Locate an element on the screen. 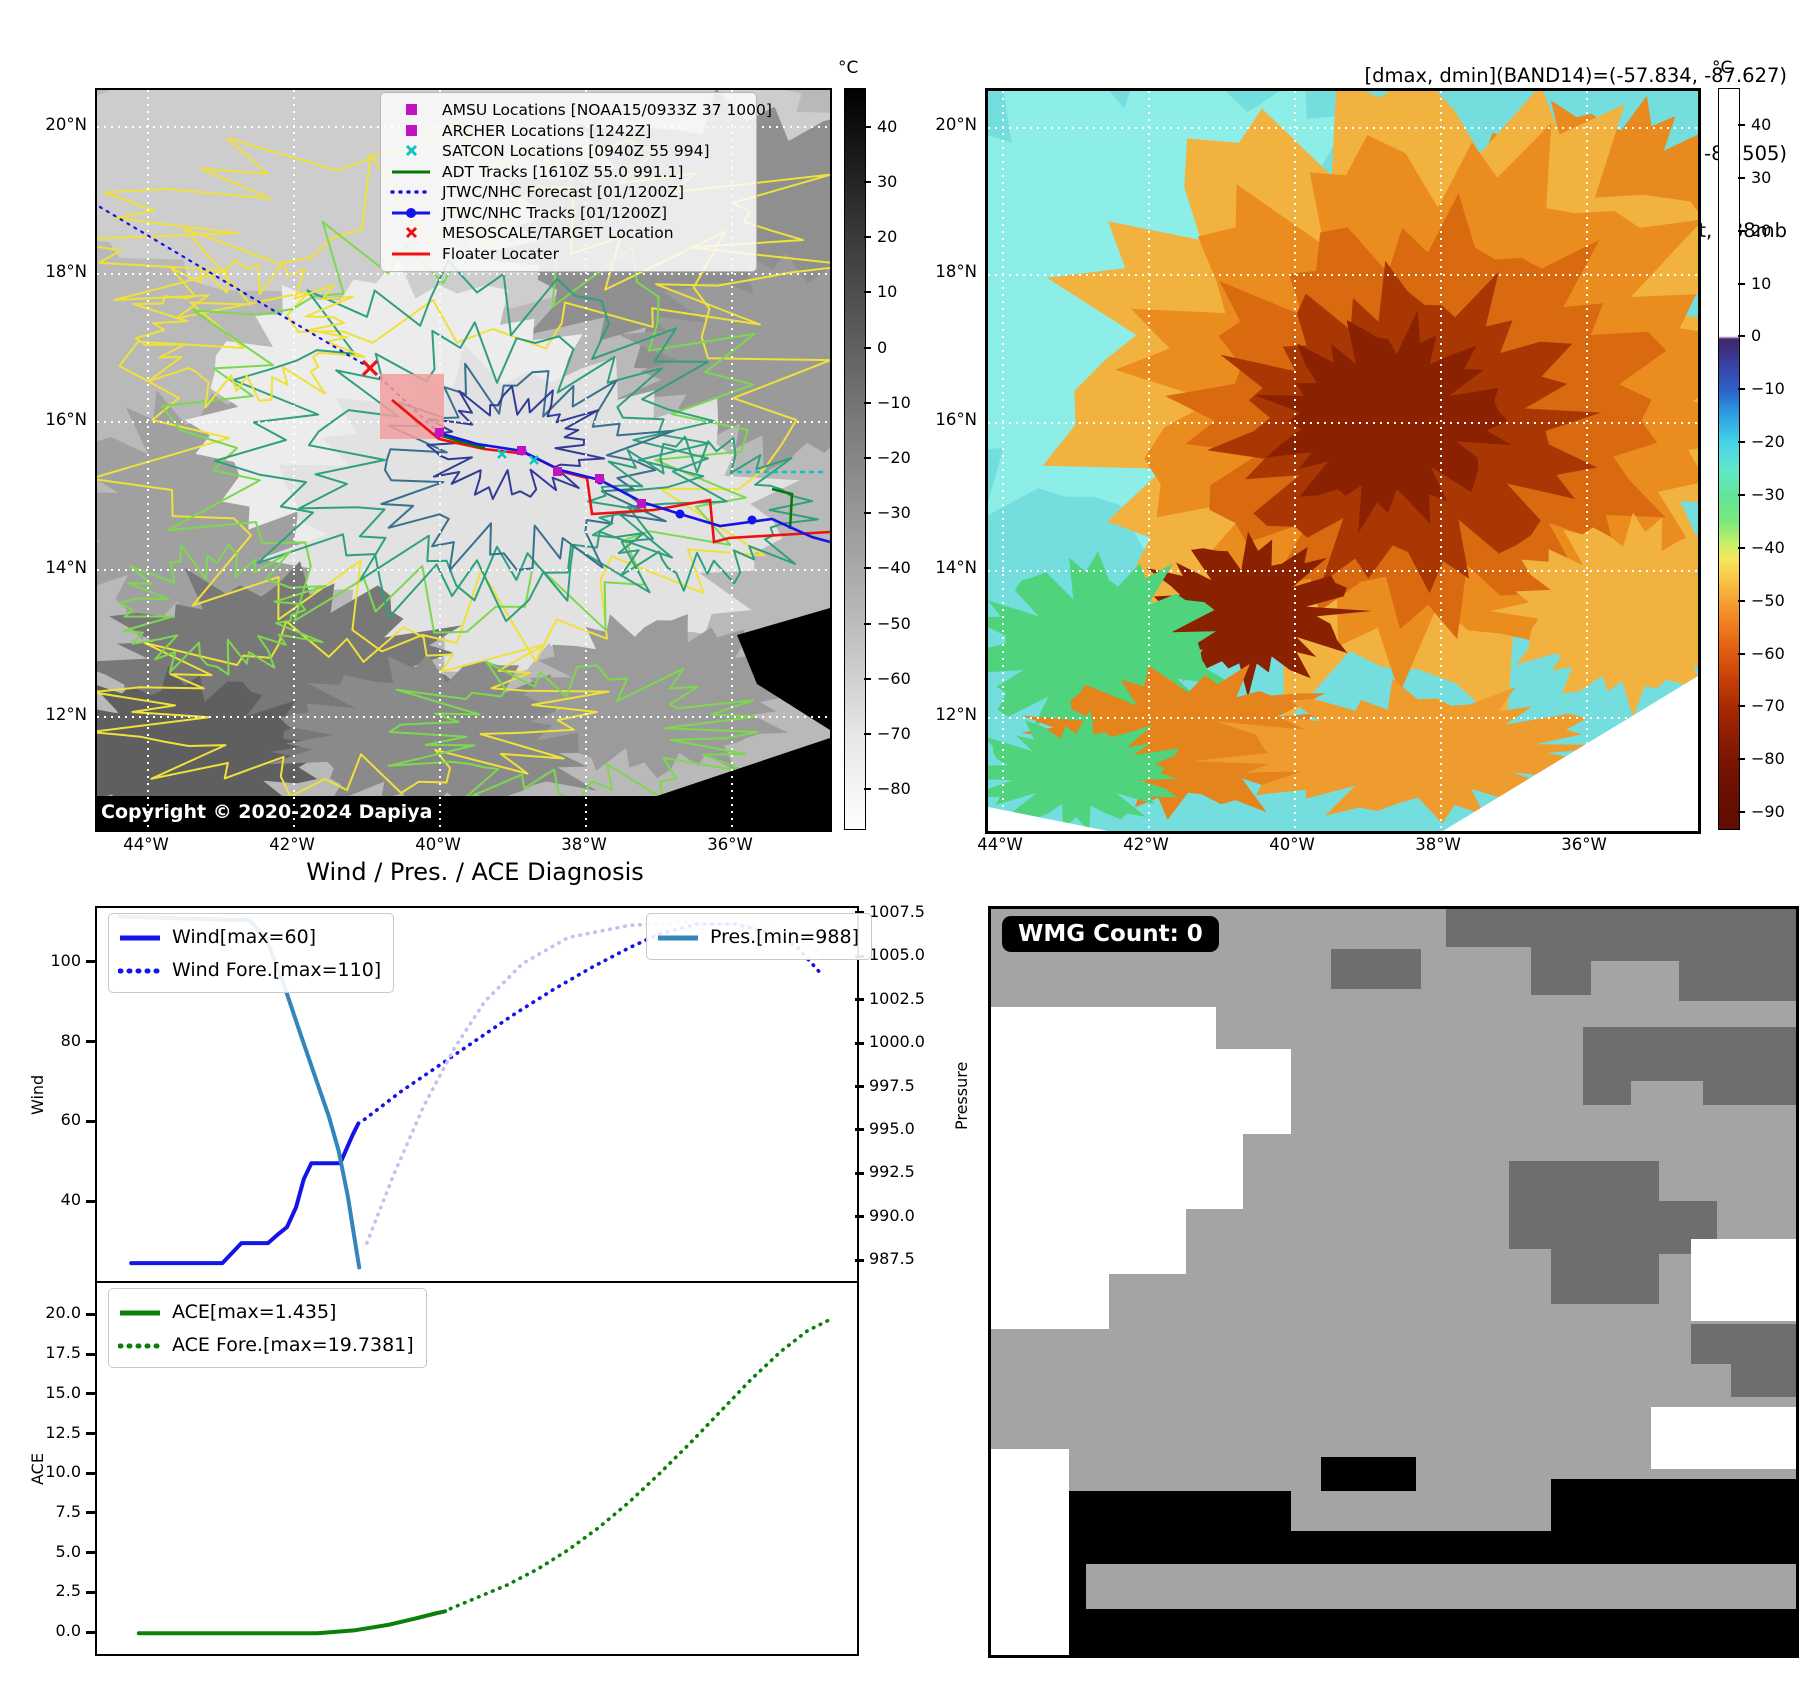 The image size is (1801, 1690). axis-tick-label: 60 is located at coordinates (70, 1120).